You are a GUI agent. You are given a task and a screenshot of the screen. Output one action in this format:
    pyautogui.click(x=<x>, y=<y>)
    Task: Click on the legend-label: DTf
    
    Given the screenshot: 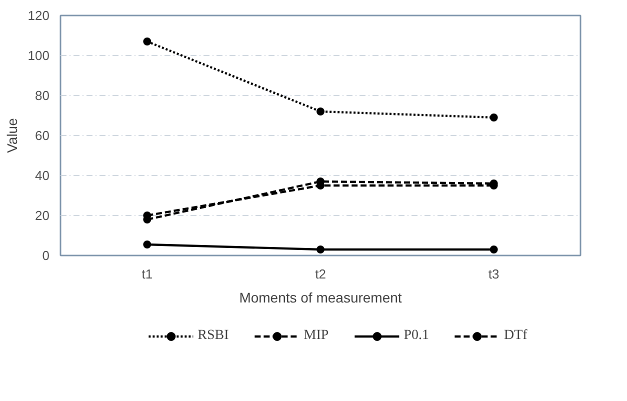 What is the action you would take?
    pyautogui.click(x=516, y=336)
    